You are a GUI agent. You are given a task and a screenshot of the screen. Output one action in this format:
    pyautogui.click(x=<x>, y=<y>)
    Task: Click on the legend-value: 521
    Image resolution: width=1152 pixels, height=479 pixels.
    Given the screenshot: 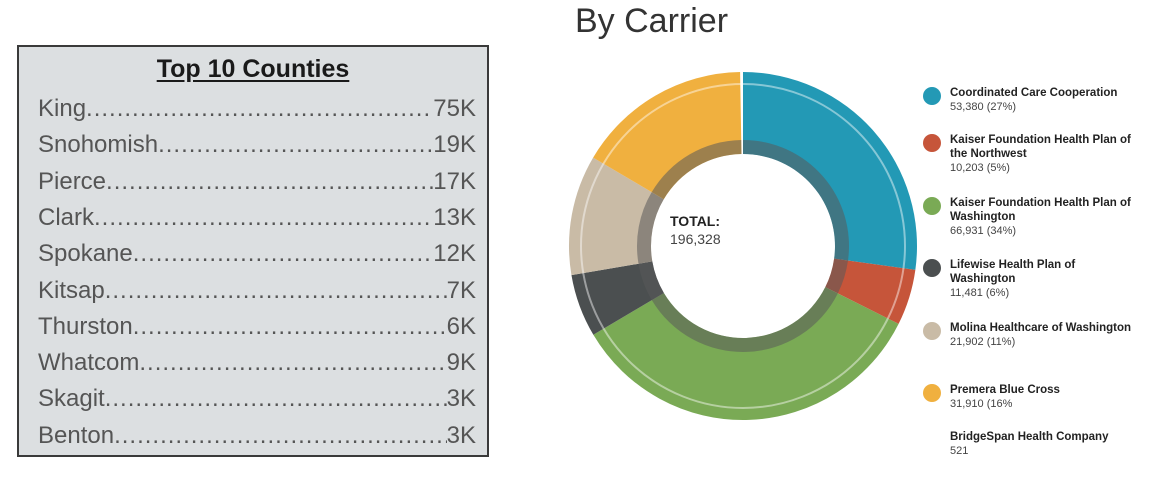 What is the action you would take?
    pyautogui.click(x=959, y=451)
    